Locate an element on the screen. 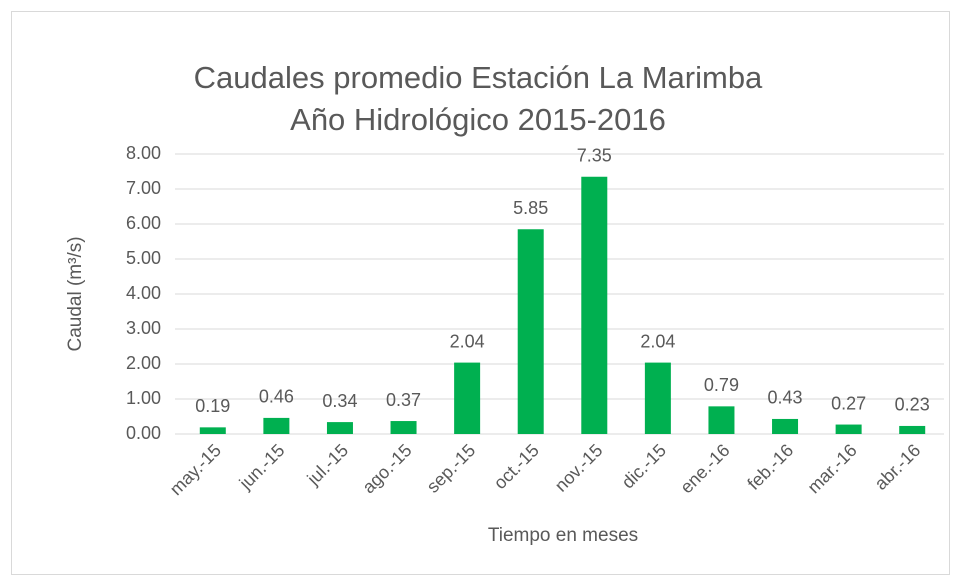  chart-title: Caudales promedio Estación La Marimba is located at coordinates (478, 77).